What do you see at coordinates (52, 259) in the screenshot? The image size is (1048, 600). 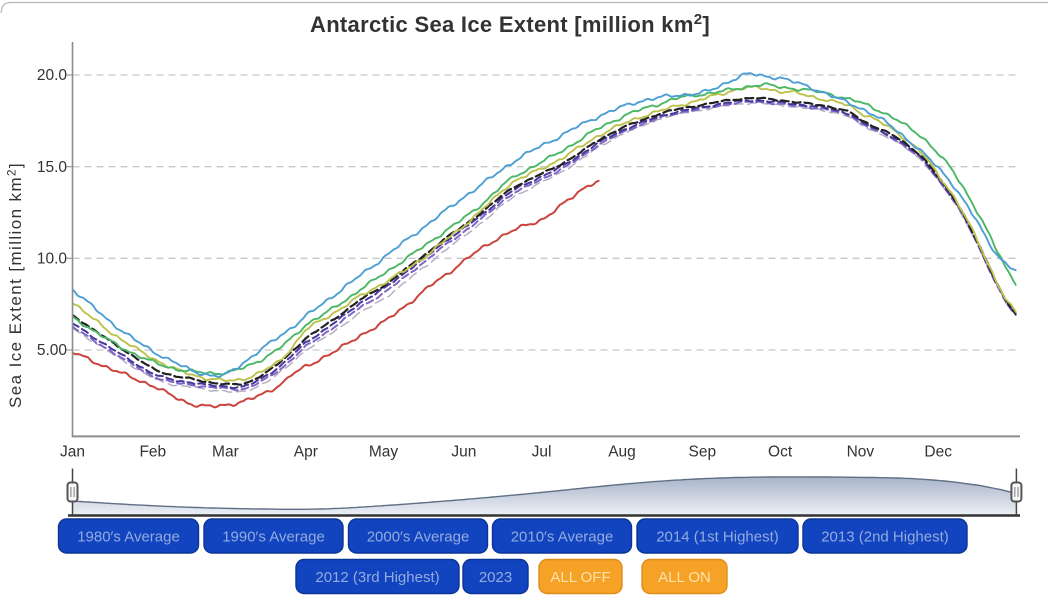 I see `svg-text: 10.0` at bounding box center [52, 259].